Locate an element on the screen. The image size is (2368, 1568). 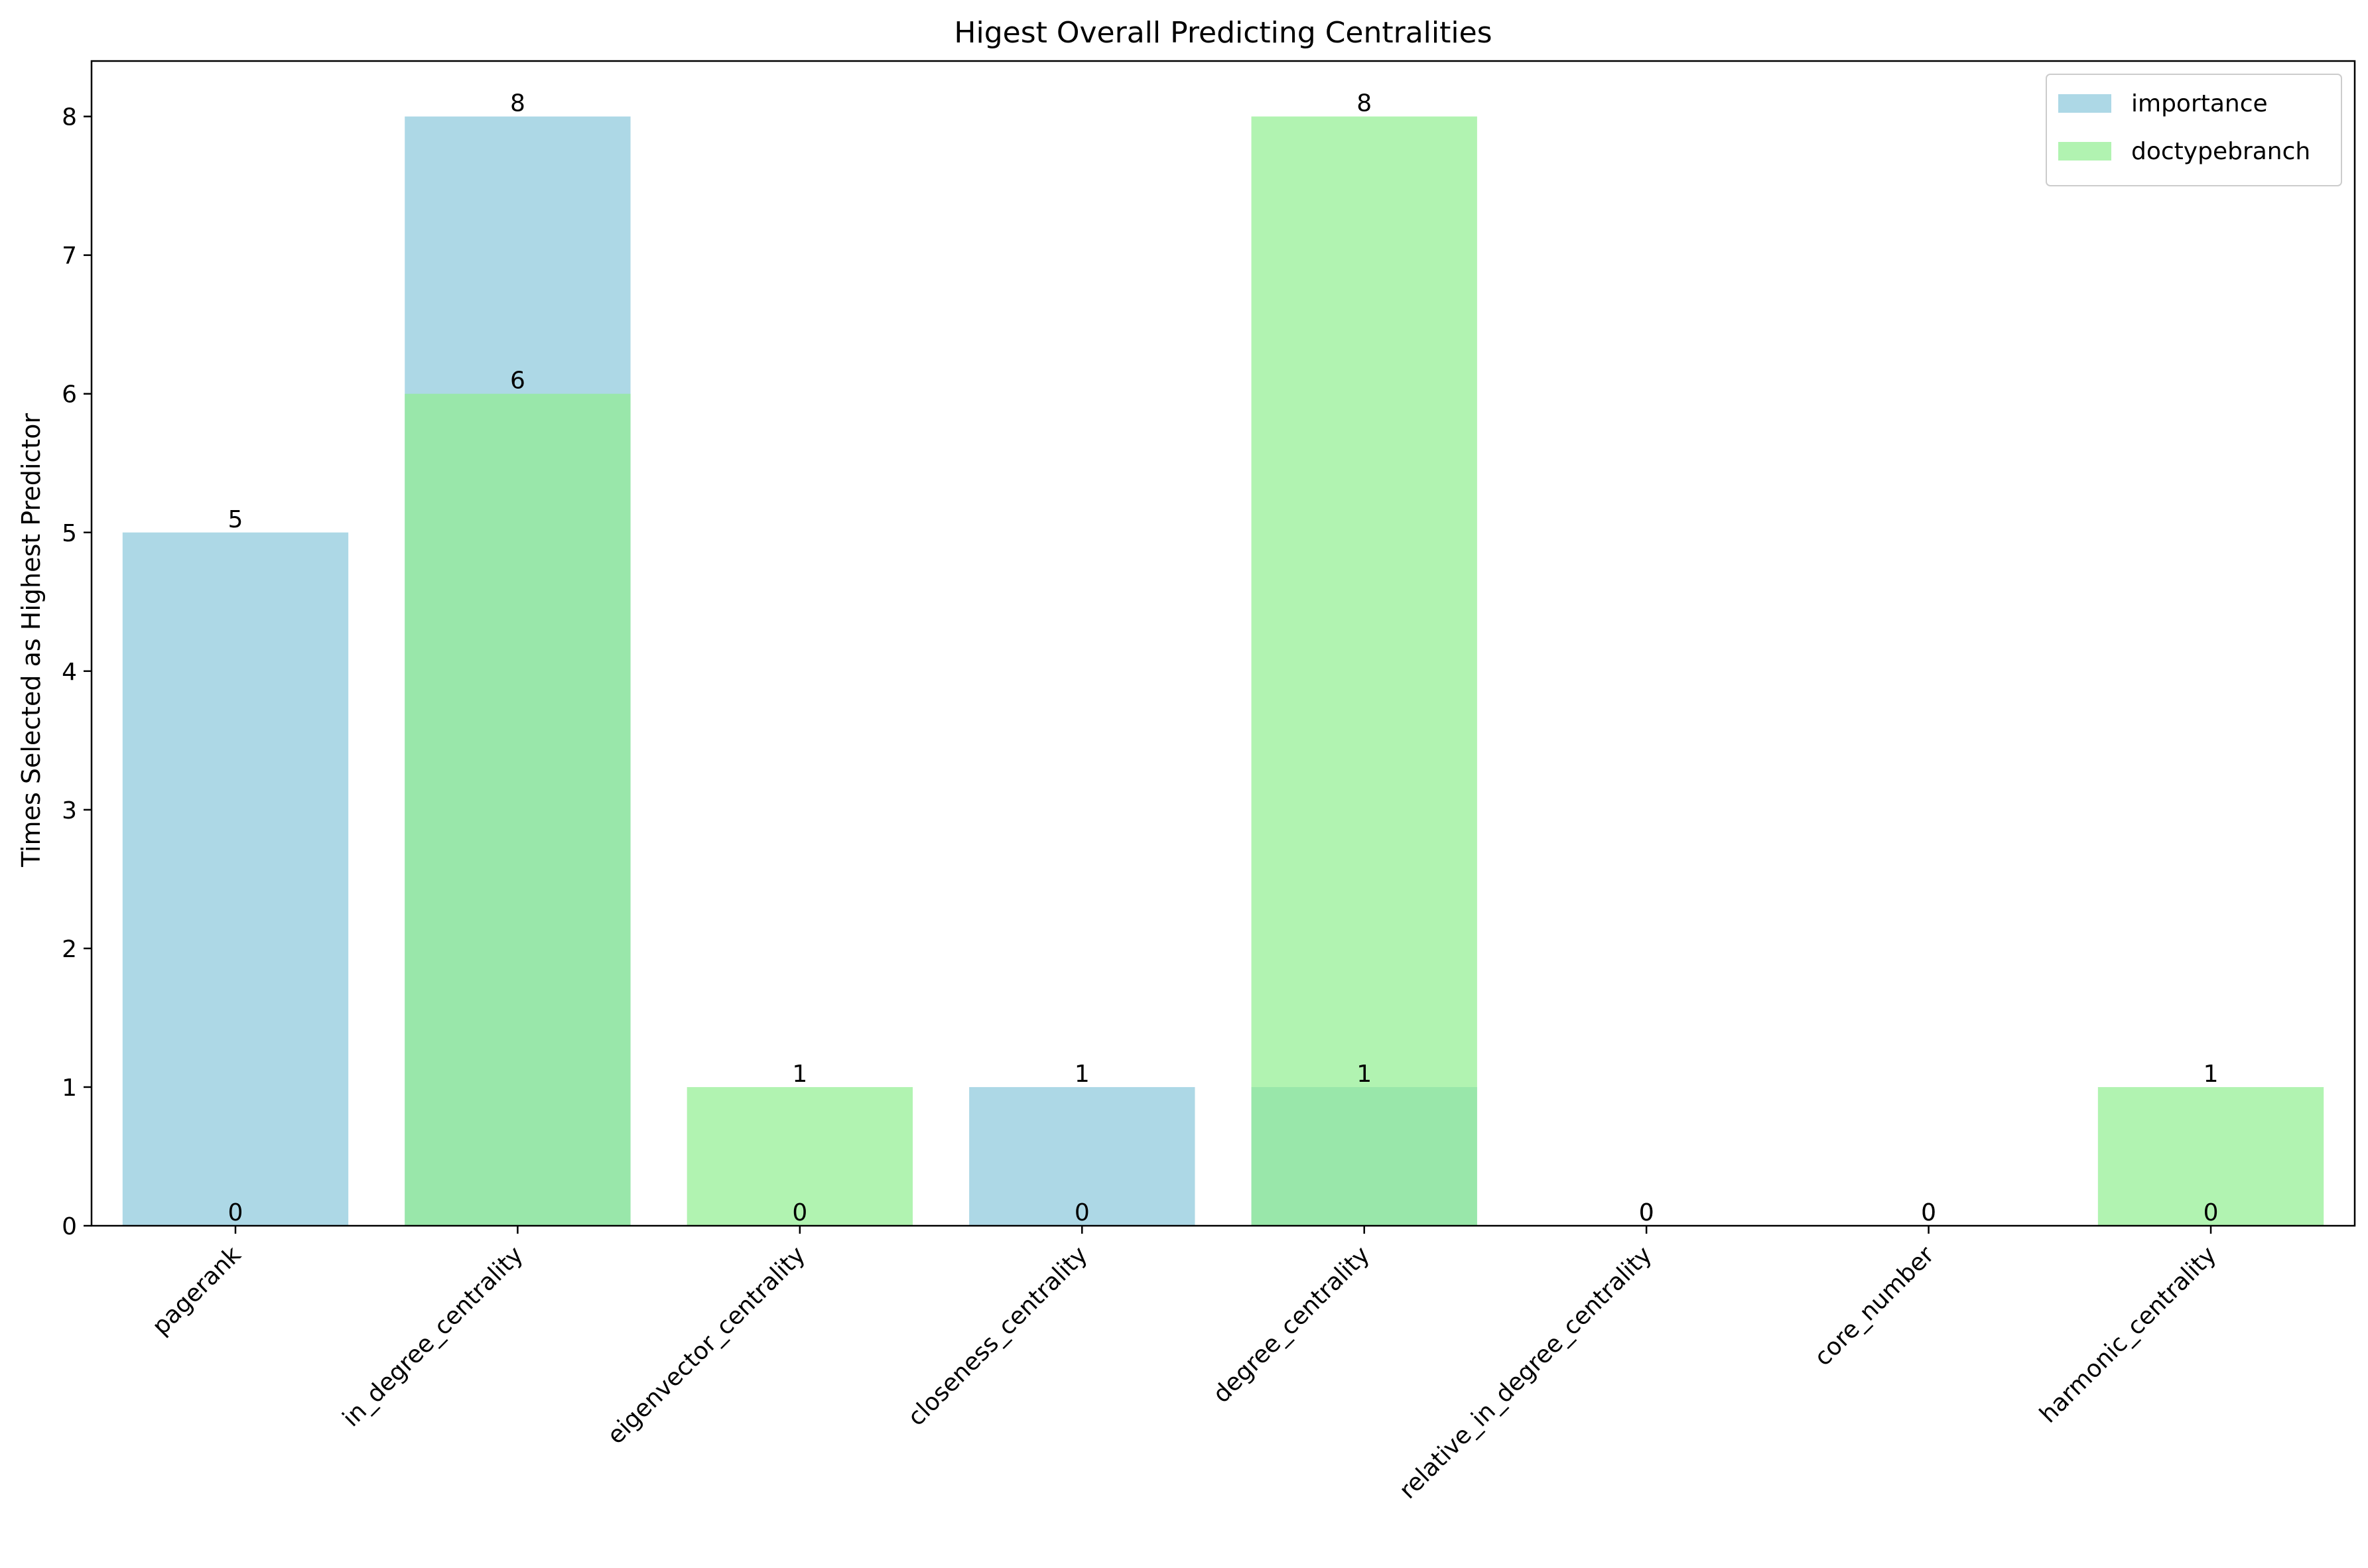
legend-label-importance: importance is located at coordinates (2199, 104).